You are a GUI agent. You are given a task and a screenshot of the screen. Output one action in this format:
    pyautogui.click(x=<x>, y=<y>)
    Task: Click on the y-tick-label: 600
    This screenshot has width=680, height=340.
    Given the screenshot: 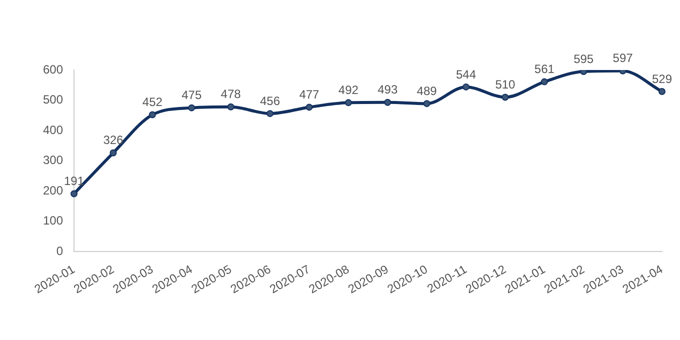 What is the action you would take?
    pyautogui.click(x=53, y=69)
    